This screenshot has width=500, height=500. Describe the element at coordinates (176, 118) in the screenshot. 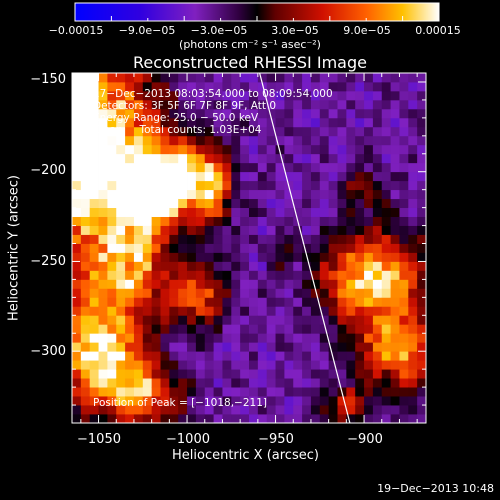

I see `energy-annotation: Energy Range: 25.0 − 50.0 keV` at that location.